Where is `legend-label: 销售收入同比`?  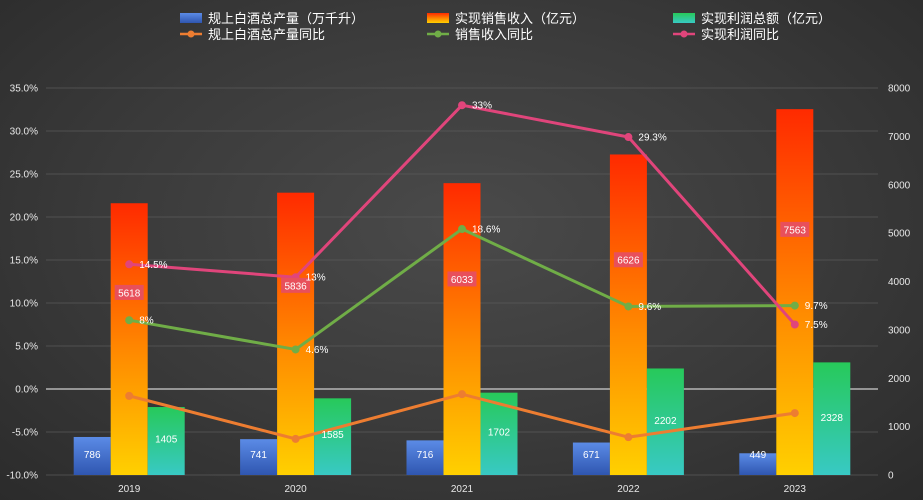 legend-label: 销售收入同比 is located at coordinates (494, 35).